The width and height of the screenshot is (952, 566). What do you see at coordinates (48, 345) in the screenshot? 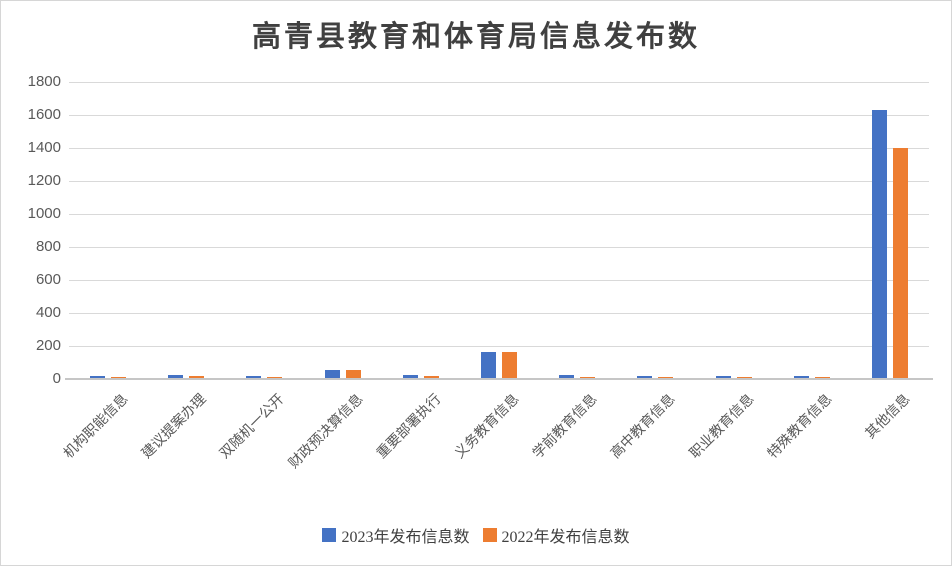
I see `y-tick-label: 200` at bounding box center [48, 345].